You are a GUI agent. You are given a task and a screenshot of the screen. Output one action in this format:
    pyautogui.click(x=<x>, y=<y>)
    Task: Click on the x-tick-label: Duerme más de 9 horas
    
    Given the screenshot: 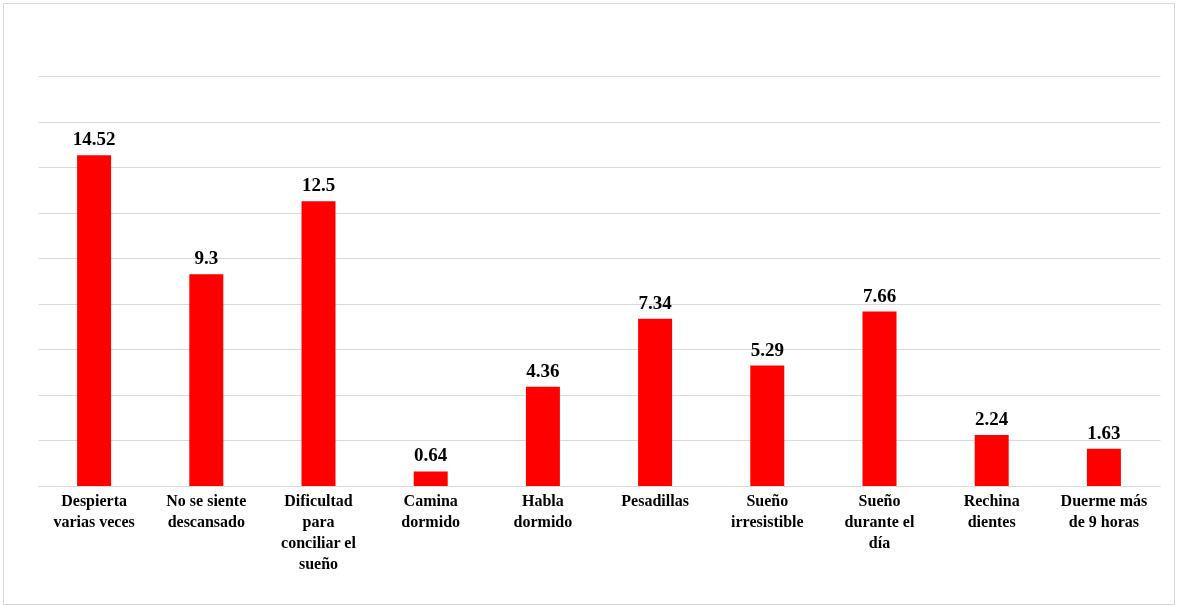 What is the action you would take?
    pyautogui.click(x=1104, y=510)
    